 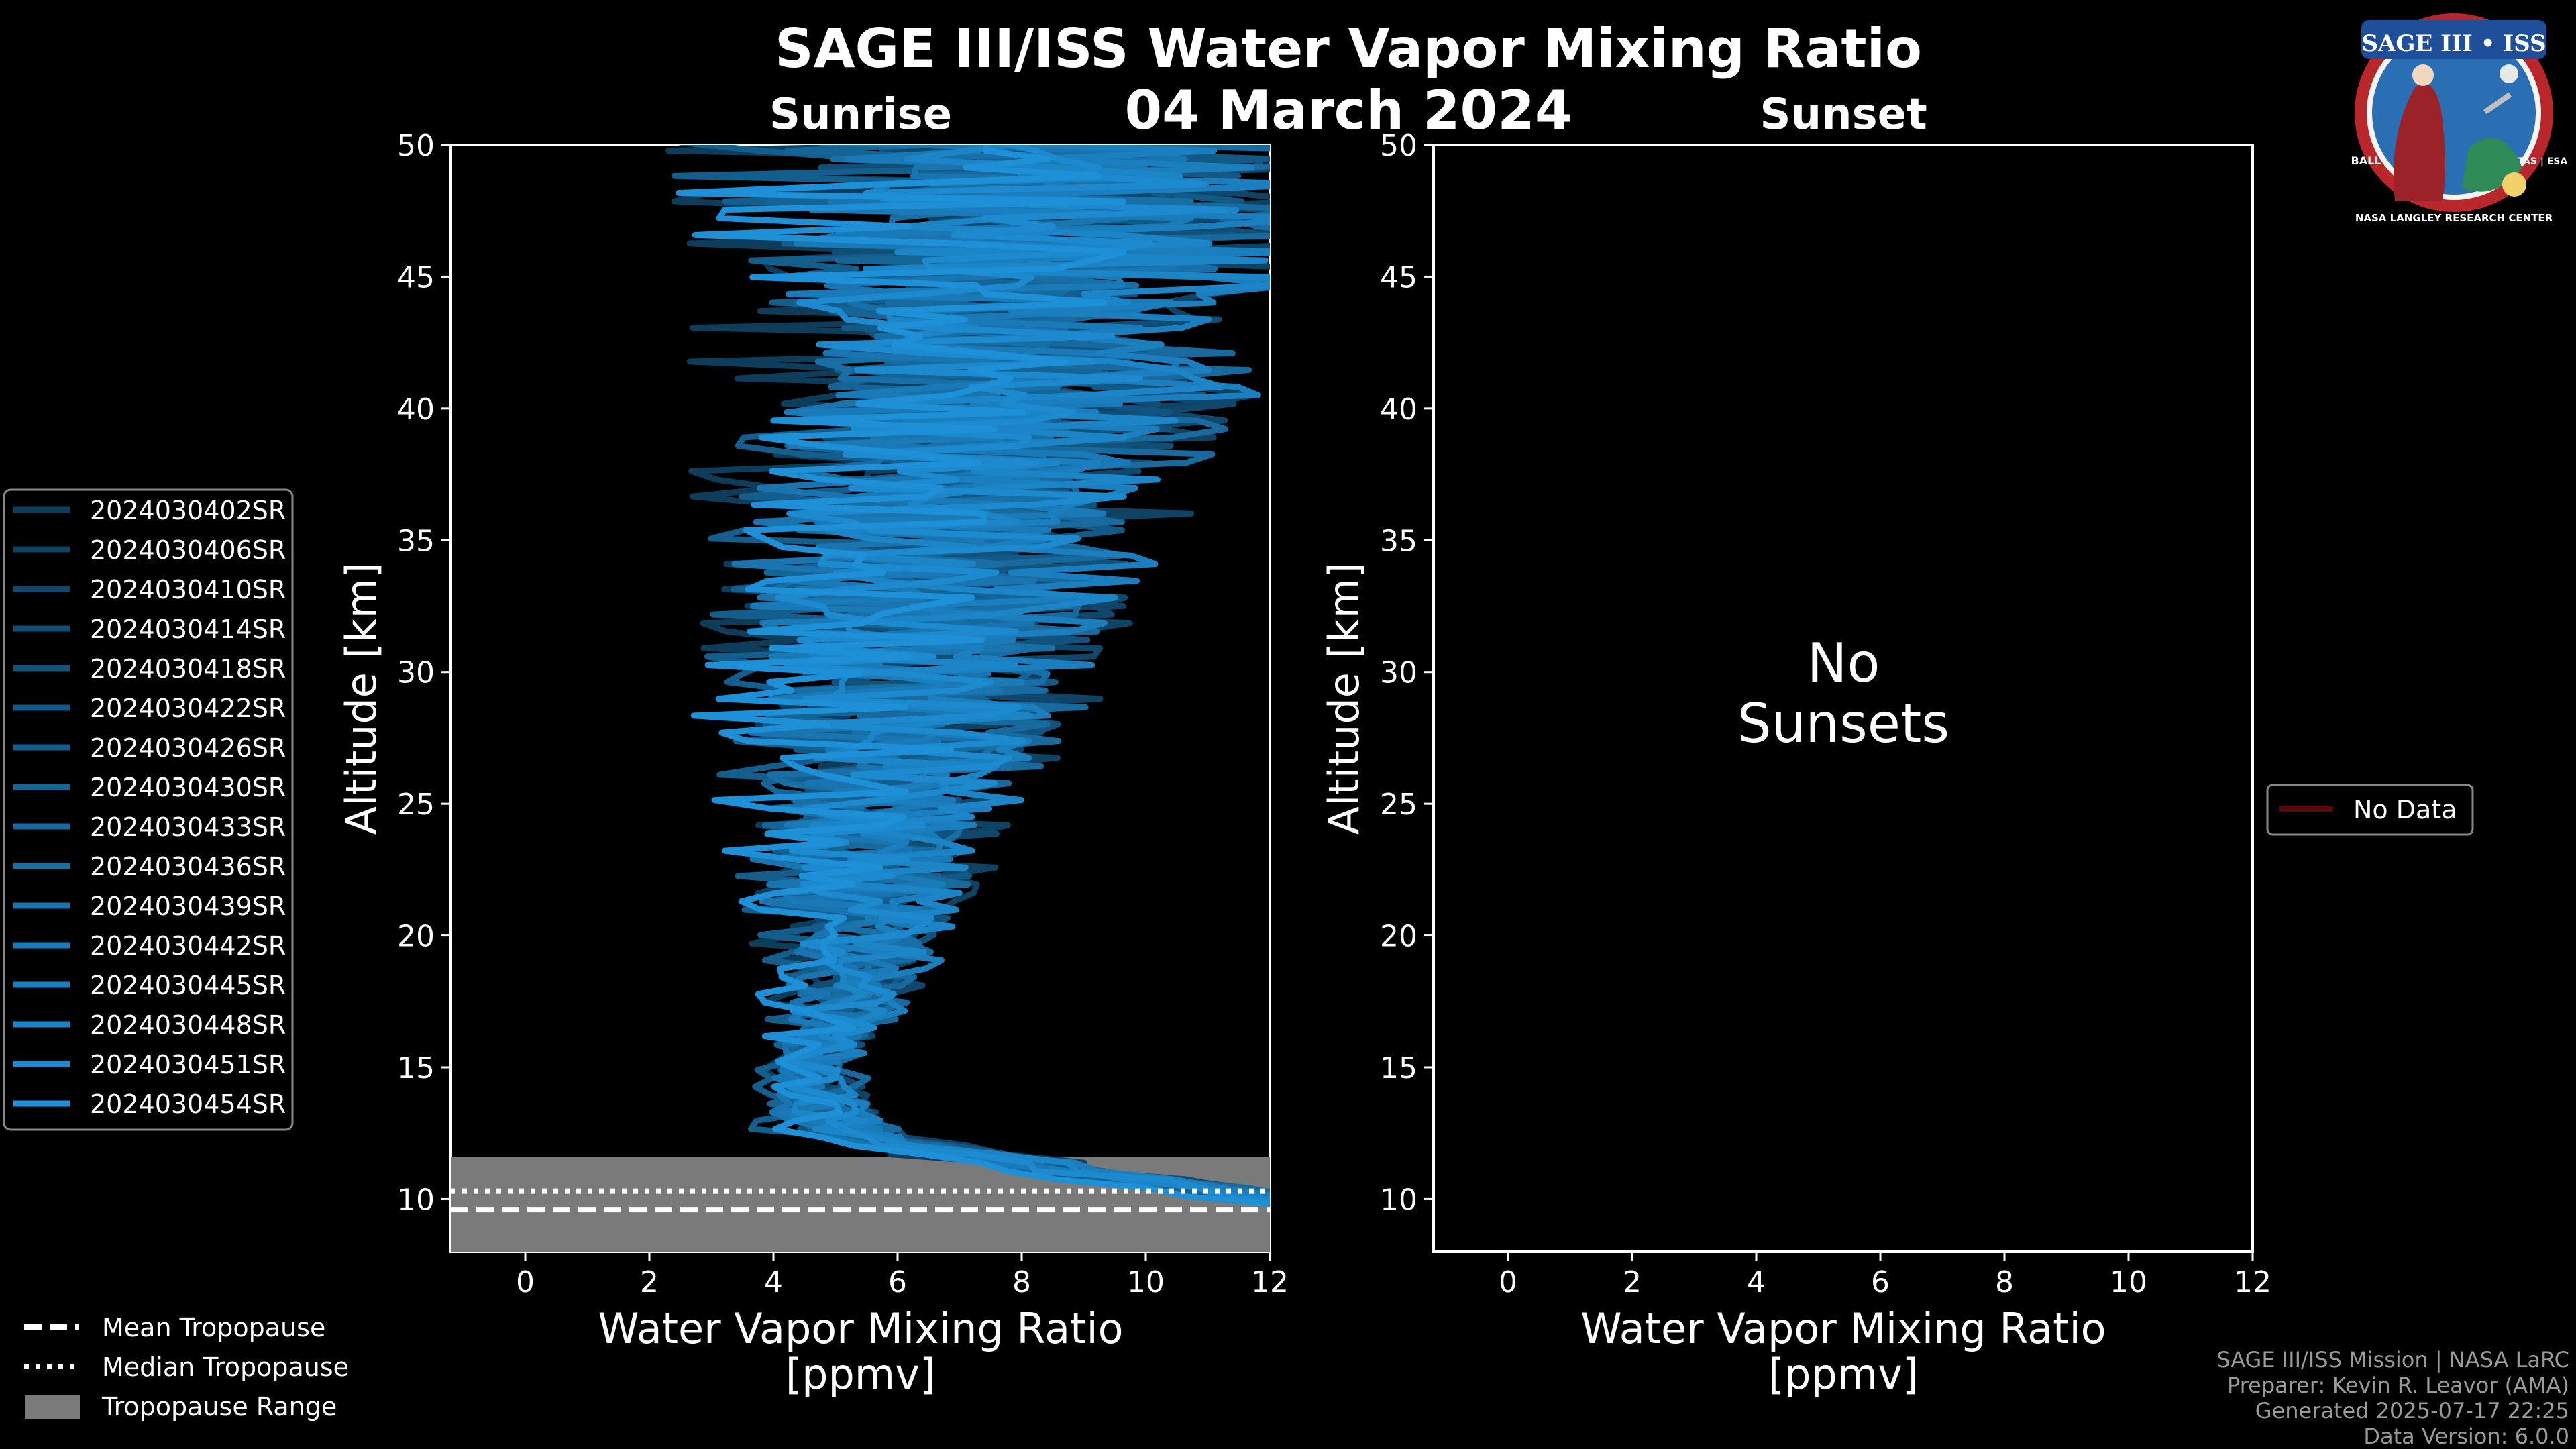 What do you see at coordinates (2392, 1360) in the screenshot?
I see `footer-mission: SAGE III/ISS Mission | NASA LaRC` at bounding box center [2392, 1360].